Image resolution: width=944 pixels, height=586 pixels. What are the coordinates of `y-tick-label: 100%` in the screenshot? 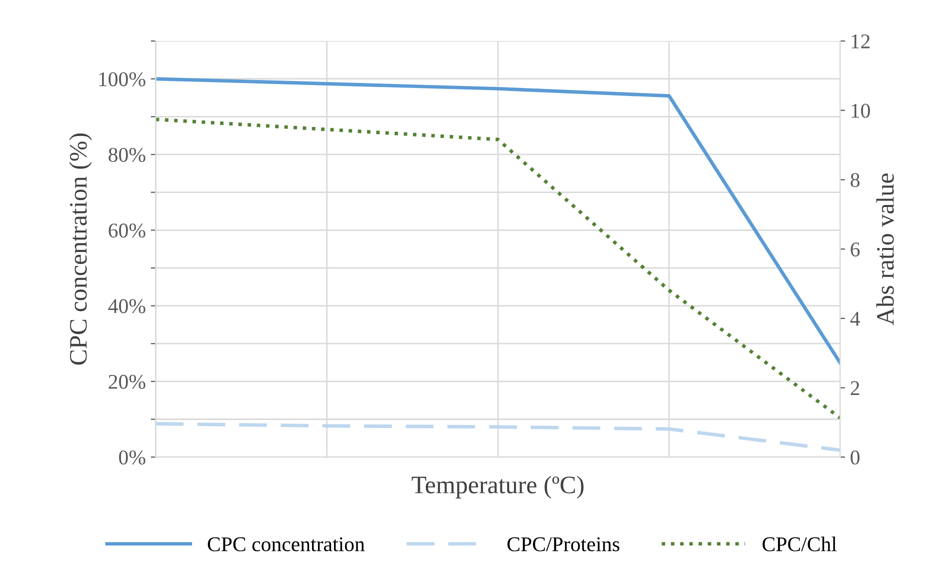 It's located at (122, 79).